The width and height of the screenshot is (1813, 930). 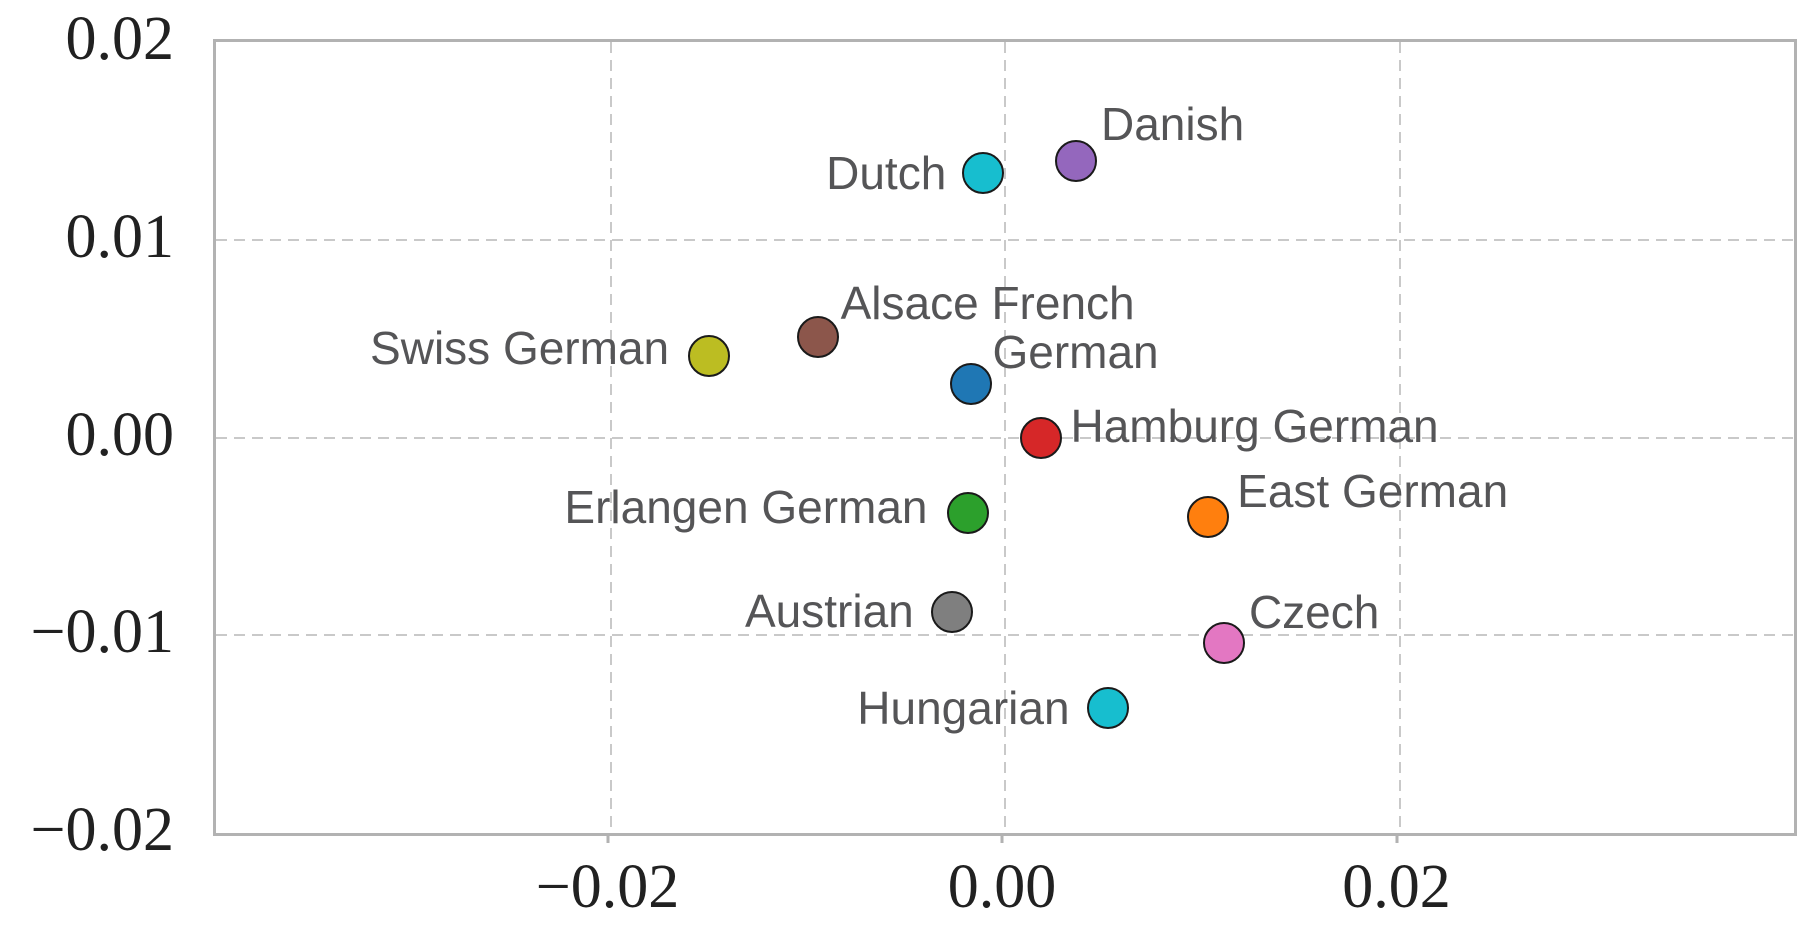 What do you see at coordinates (120, 39) in the screenshot?
I see `y-tick-label: 0.02` at bounding box center [120, 39].